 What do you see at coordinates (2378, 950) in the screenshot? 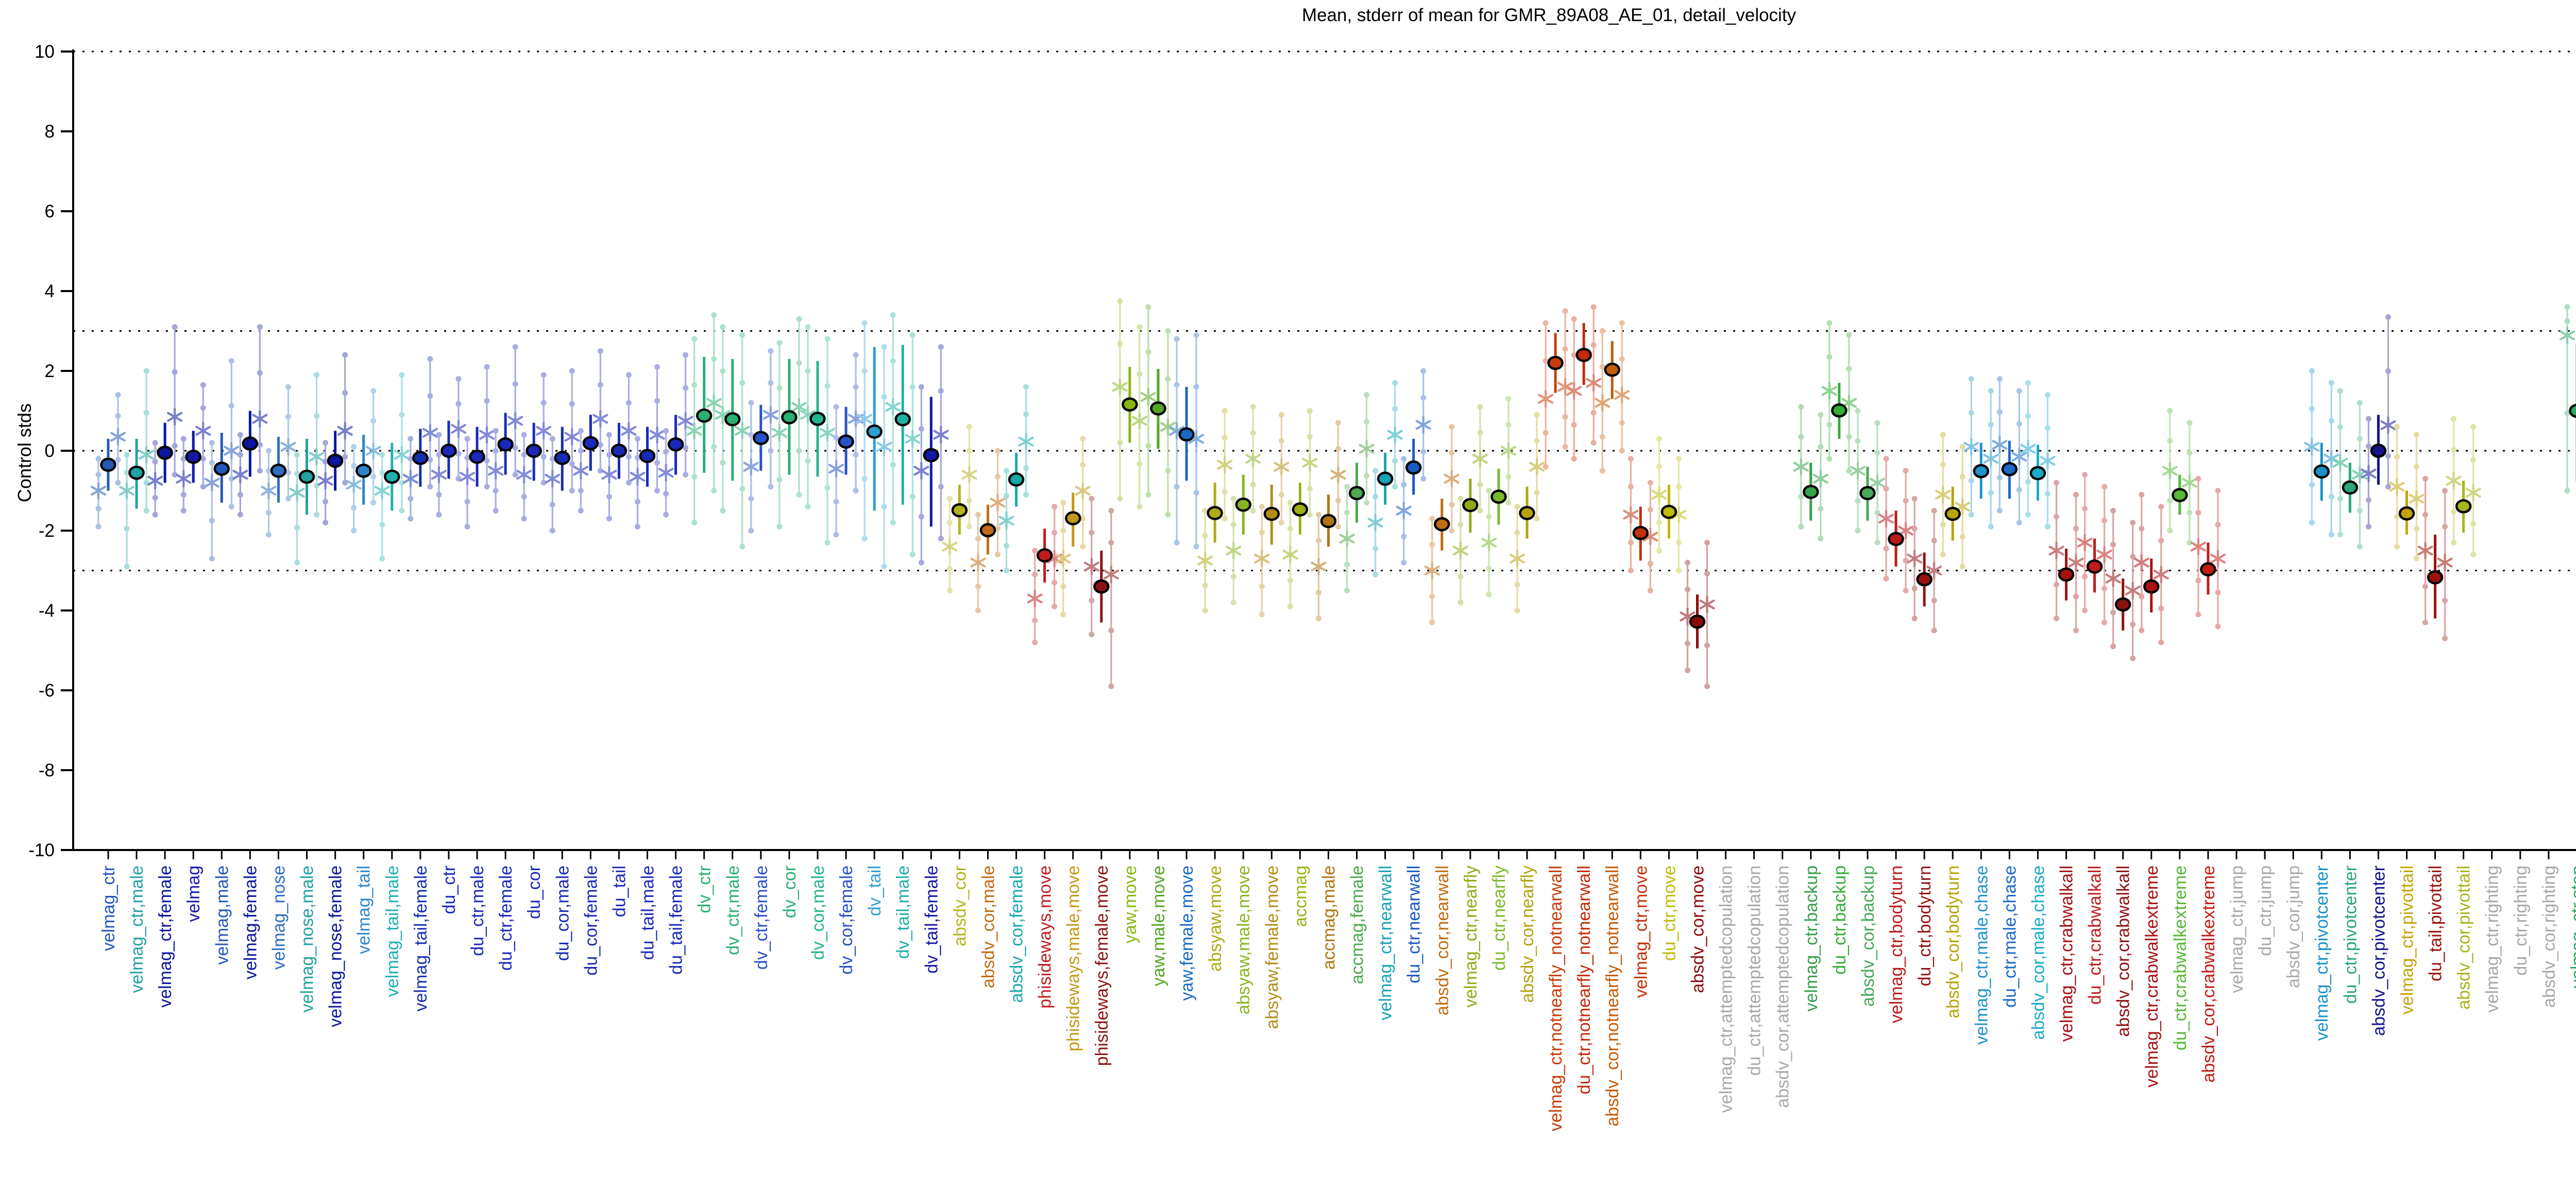
I see `x-tick-label: absdv_cor,pivotcenter` at bounding box center [2378, 950].